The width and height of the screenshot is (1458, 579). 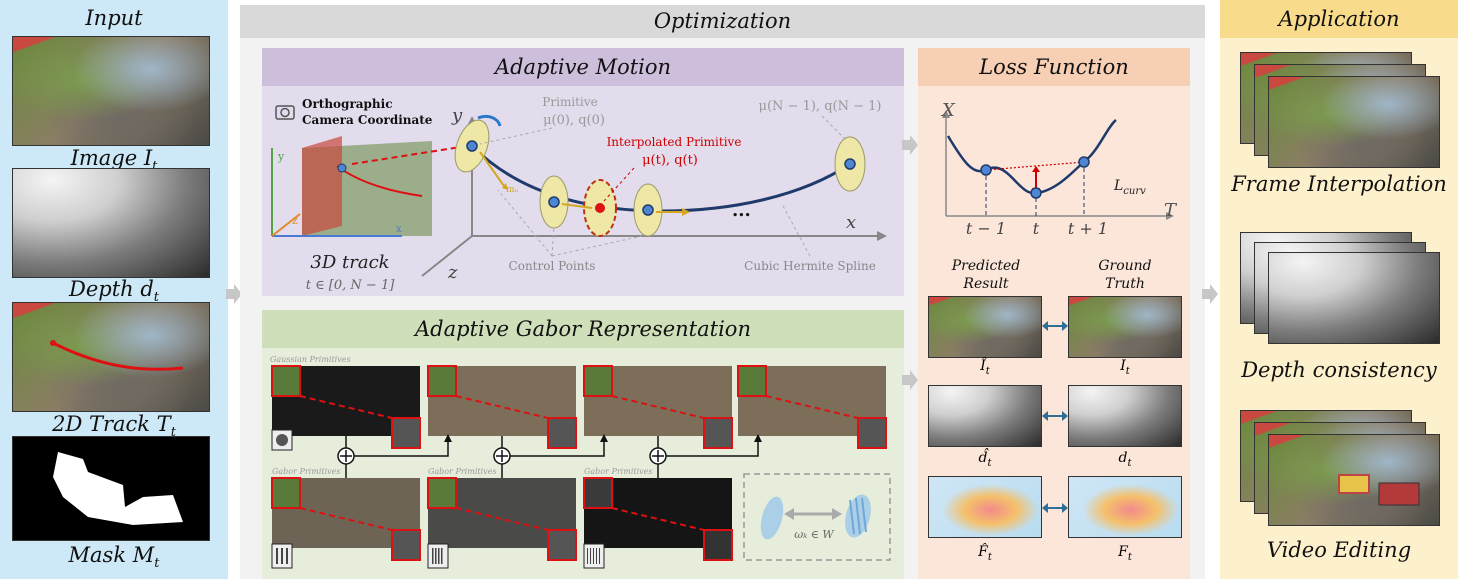 What do you see at coordinates (985, 327) in the screenshot?
I see `predicted-image` at bounding box center [985, 327].